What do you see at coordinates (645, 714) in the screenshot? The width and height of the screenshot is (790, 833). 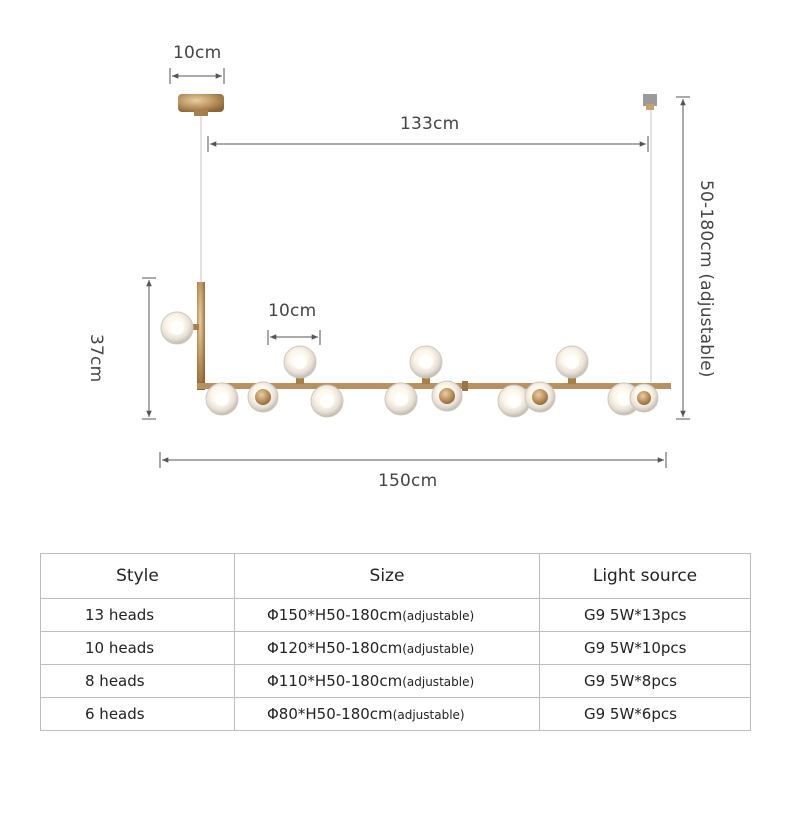 I see `light-cell: G9 5W*6pcs` at bounding box center [645, 714].